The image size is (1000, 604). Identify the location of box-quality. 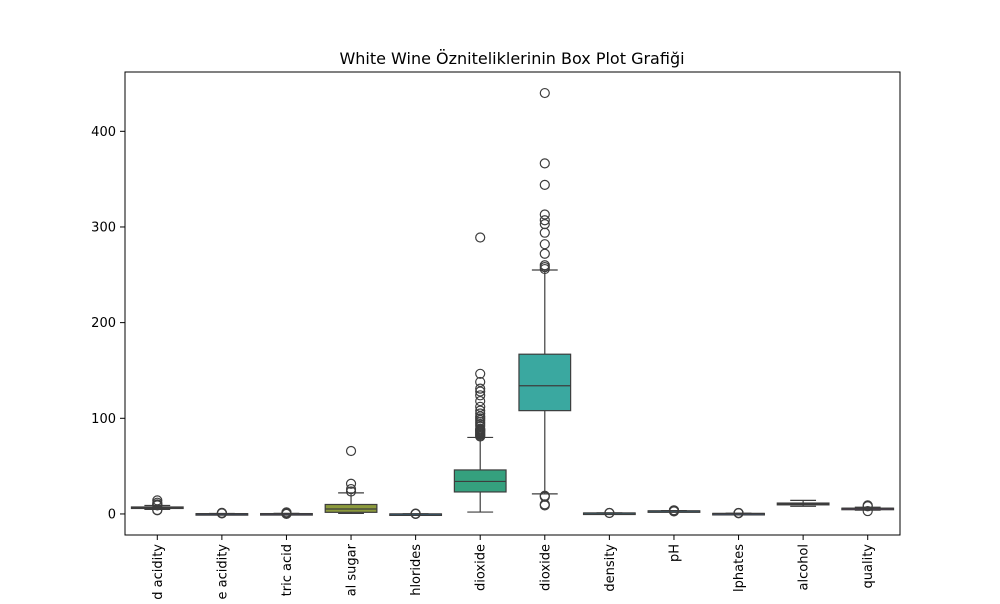
(868, 508).